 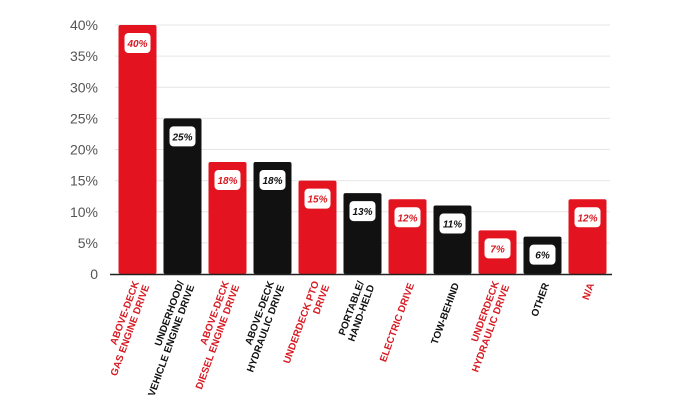 I want to click on y-tick-label: 10%, so click(x=84, y=212).